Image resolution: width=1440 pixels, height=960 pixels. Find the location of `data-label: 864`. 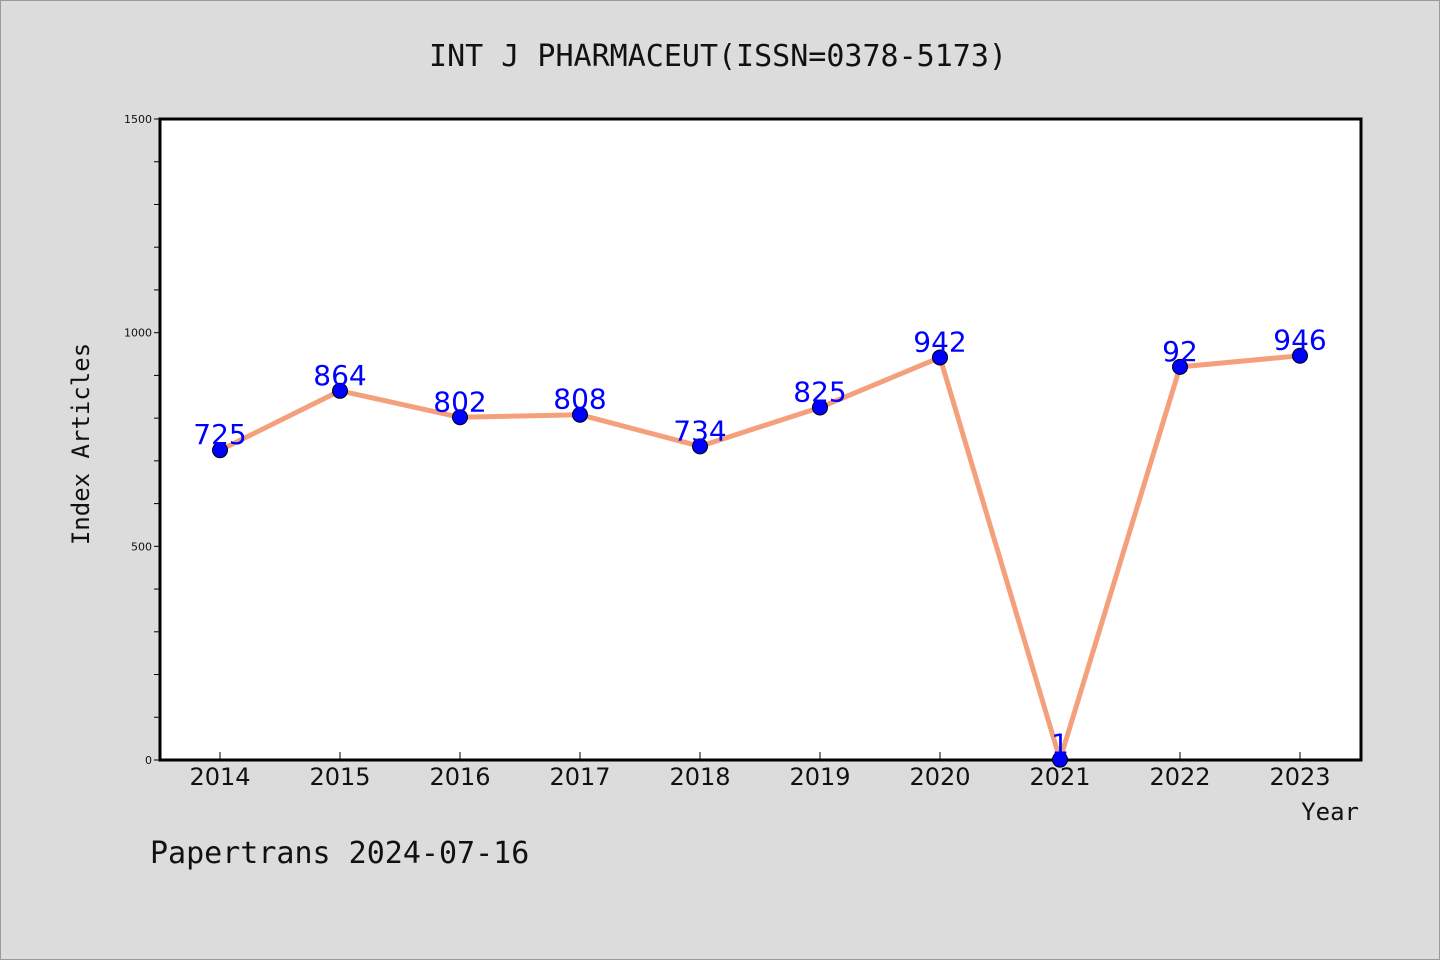

data-label: 864 is located at coordinates (339, 375).